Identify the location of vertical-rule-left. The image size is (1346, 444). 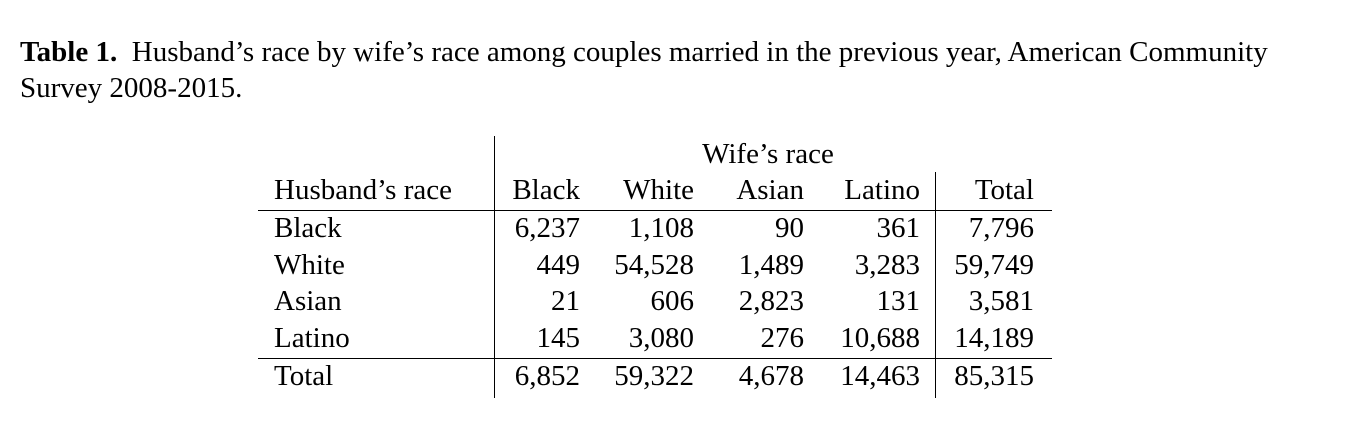
(494, 267).